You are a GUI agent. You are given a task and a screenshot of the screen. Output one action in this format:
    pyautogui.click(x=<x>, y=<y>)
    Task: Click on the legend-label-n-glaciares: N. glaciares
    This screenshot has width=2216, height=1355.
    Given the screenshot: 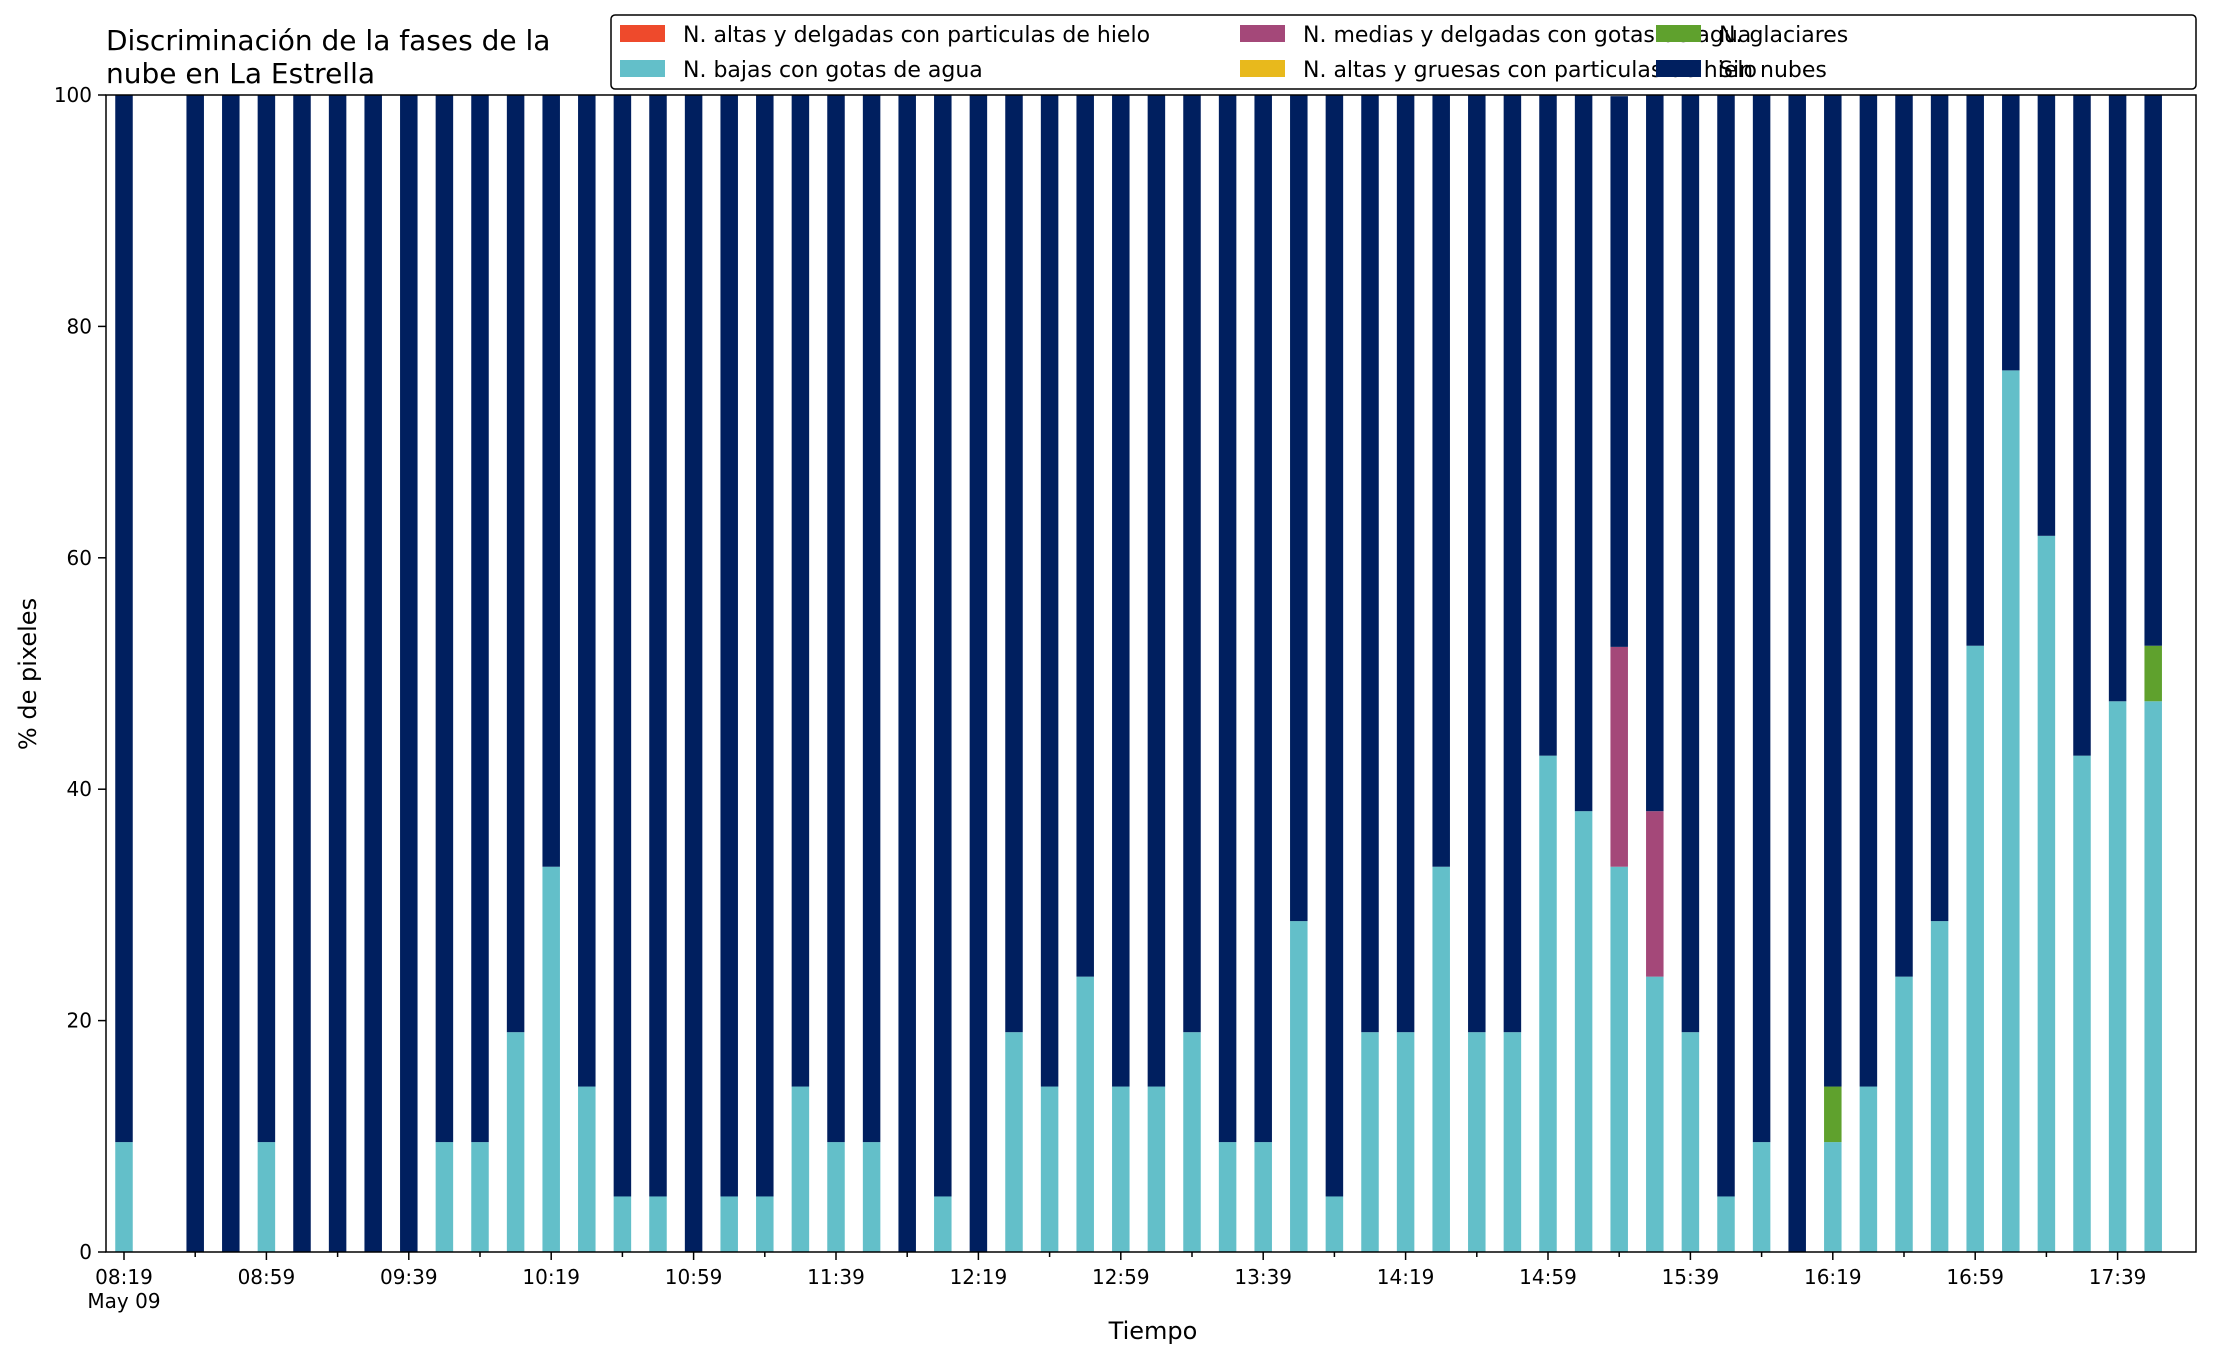 What is the action you would take?
    pyautogui.click(x=1783, y=35)
    